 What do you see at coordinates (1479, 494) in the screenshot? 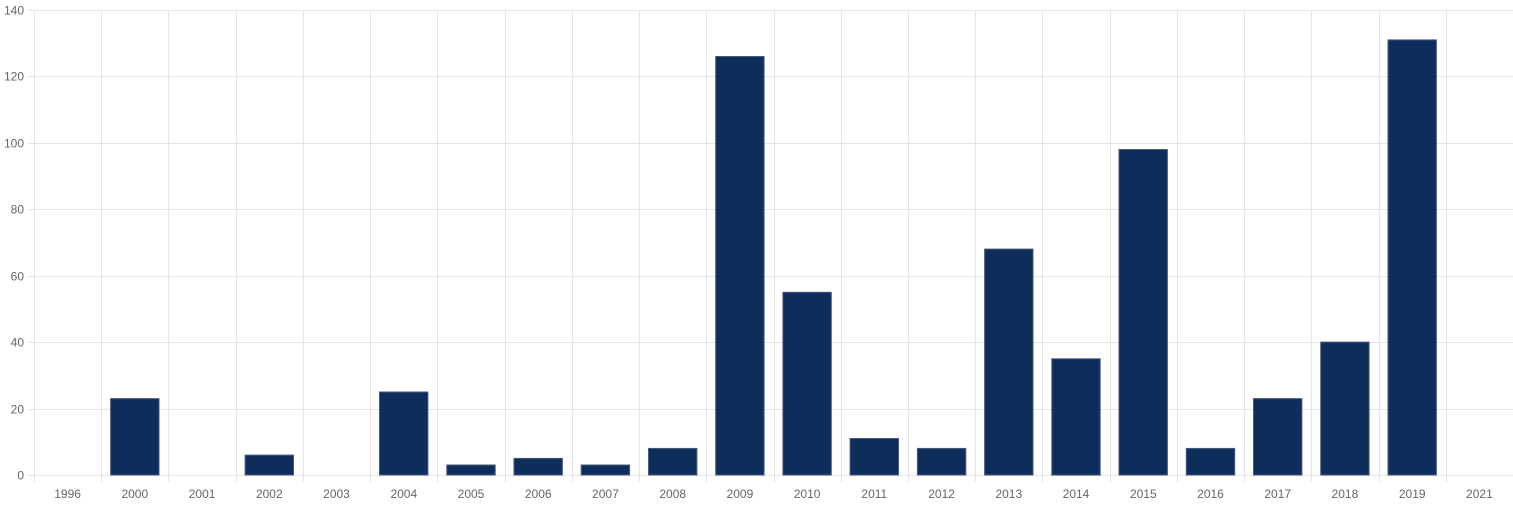
I see `x-tick-label: 2021` at bounding box center [1479, 494].